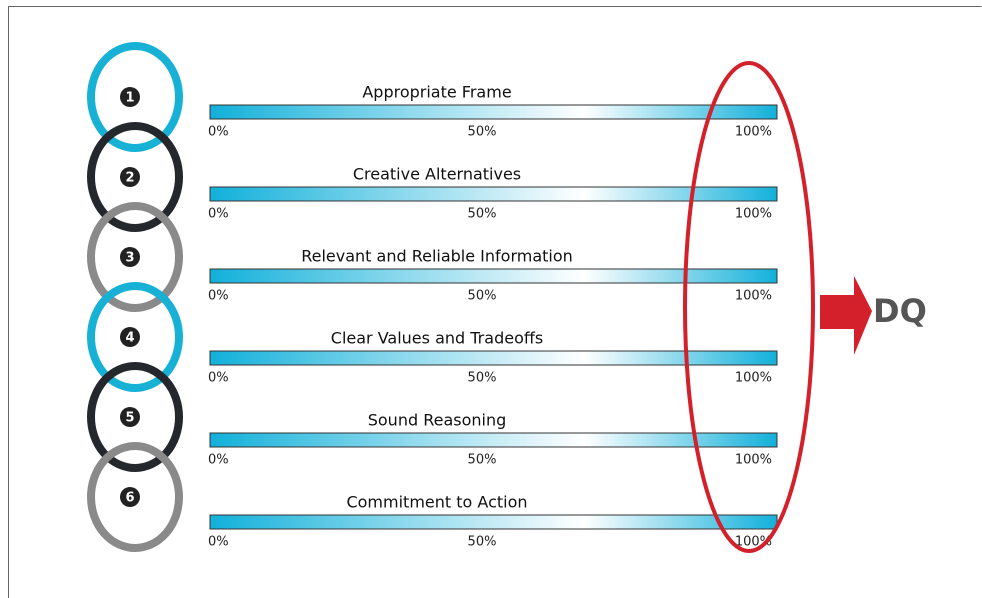  What do you see at coordinates (437, 256) in the screenshot?
I see `bar-title: Relevant and Reliable Information` at bounding box center [437, 256].